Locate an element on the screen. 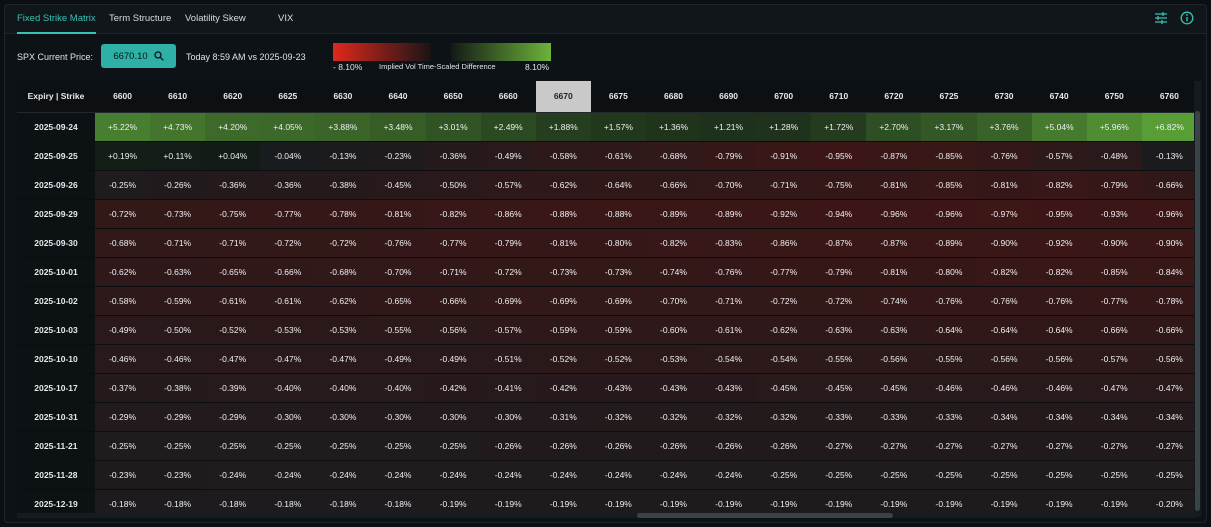 The width and height of the screenshot is (1211, 527). matrix-cell: -0.42% is located at coordinates (563, 388).